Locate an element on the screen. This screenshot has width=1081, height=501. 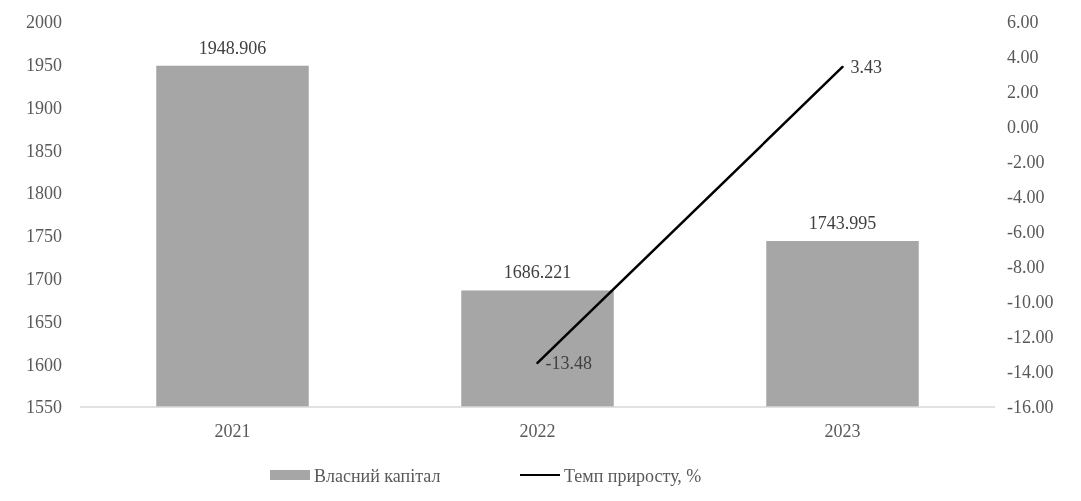
y2-tick-label: -2.00 is located at coordinates (1026, 162).